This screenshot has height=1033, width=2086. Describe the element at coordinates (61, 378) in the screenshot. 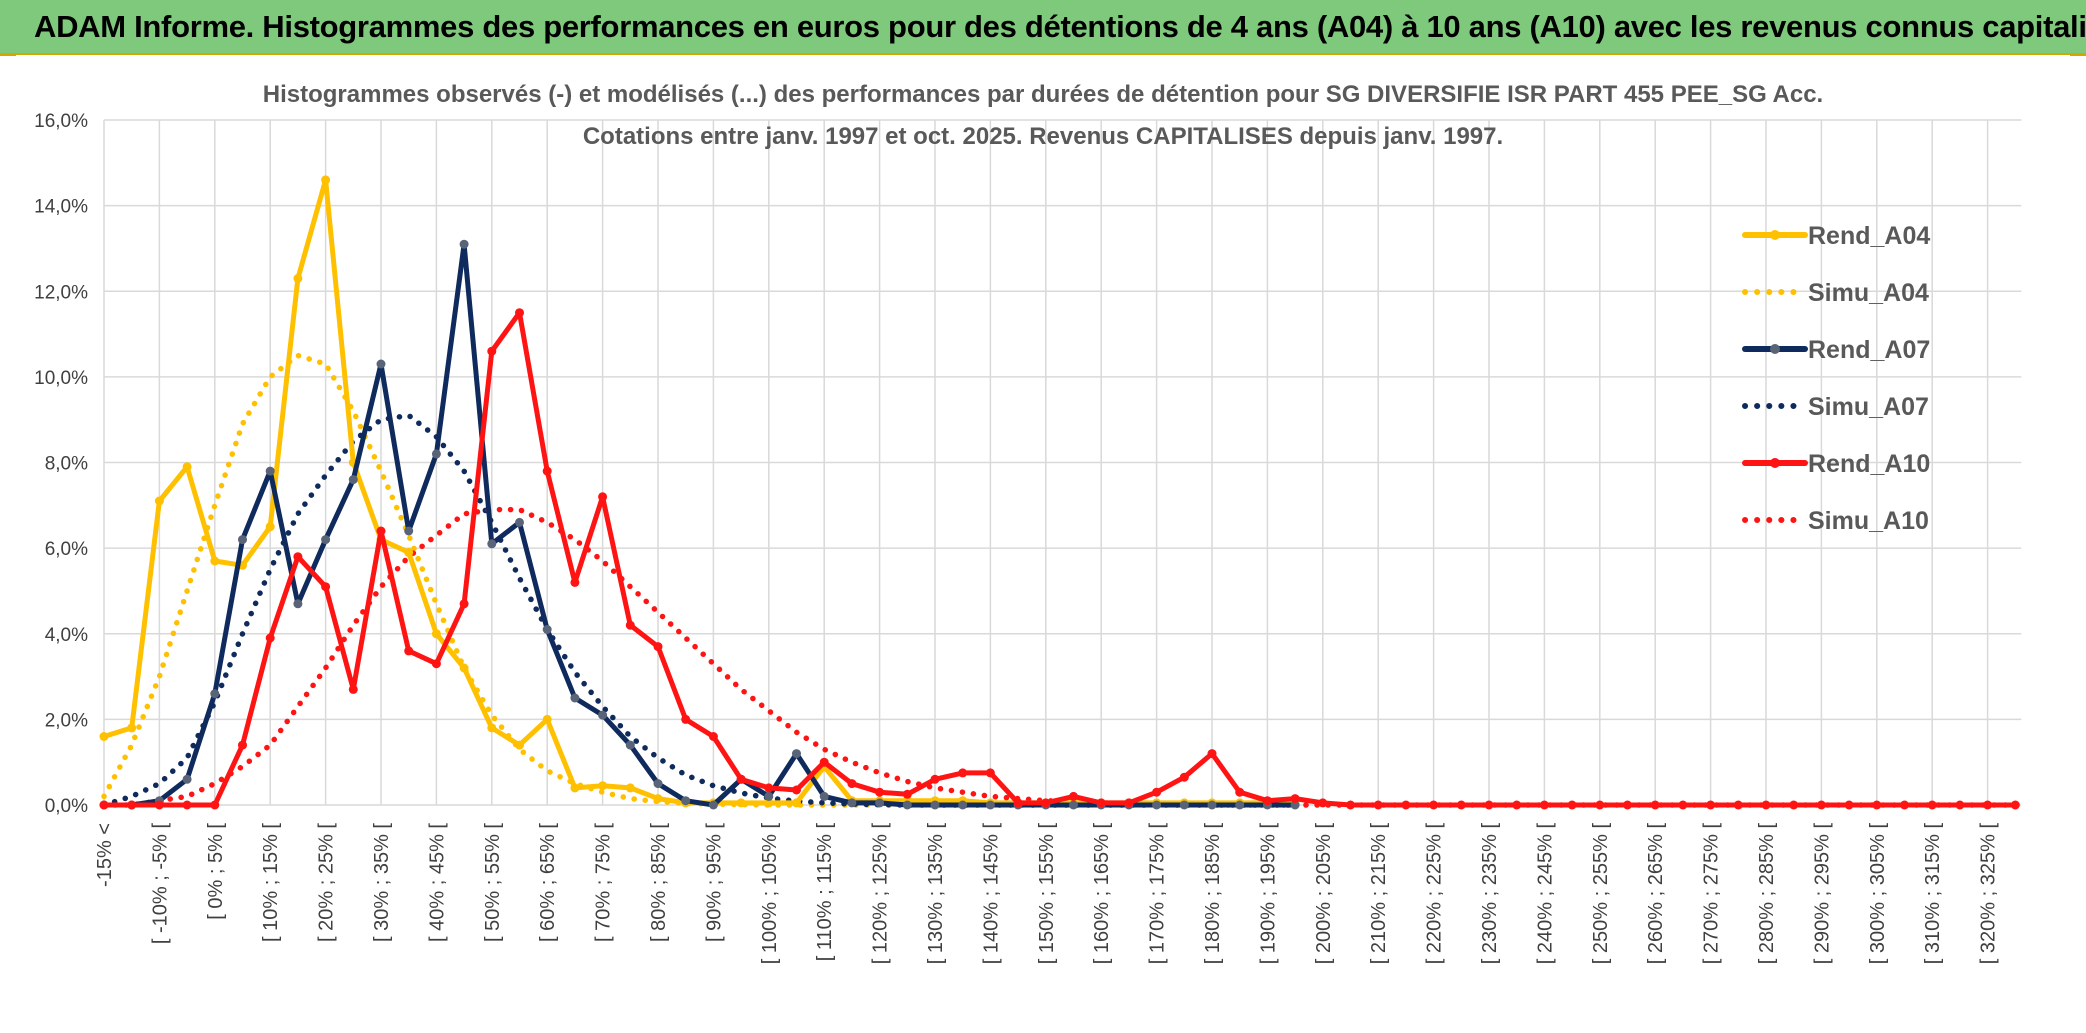

I see `y-tick-label: 10,0%` at that location.